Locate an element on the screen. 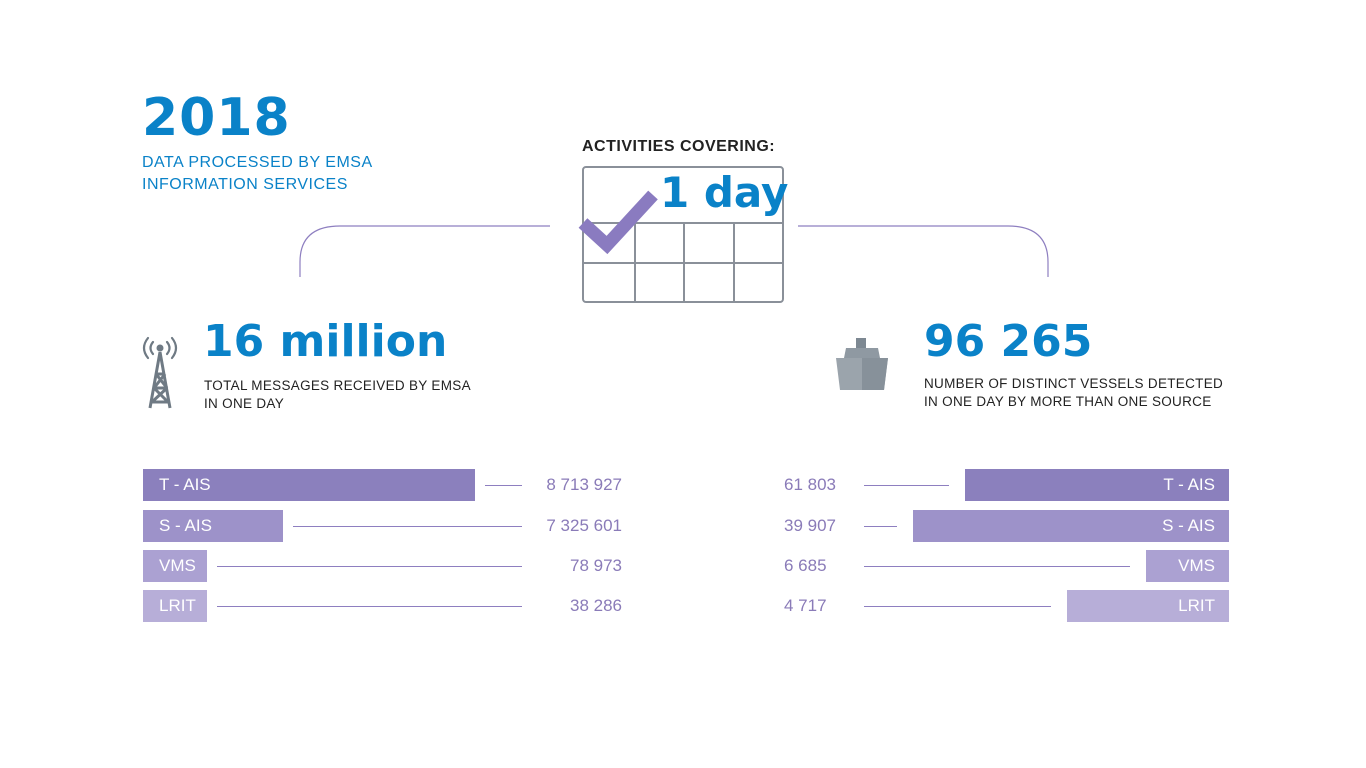 The height and width of the screenshot is (768, 1366). left-bar-t-ais: T - AIS is located at coordinates (309, 485).